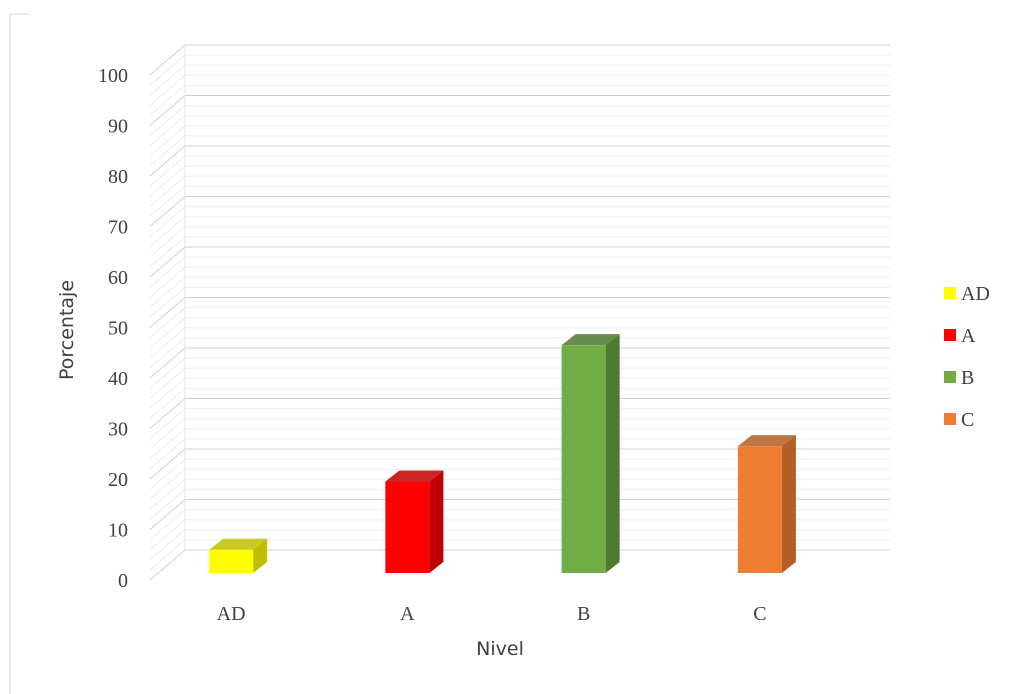 This screenshot has height=694, width=1012. What do you see at coordinates (968, 336) in the screenshot?
I see `legend-label: A` at bounding box center [968, 336].